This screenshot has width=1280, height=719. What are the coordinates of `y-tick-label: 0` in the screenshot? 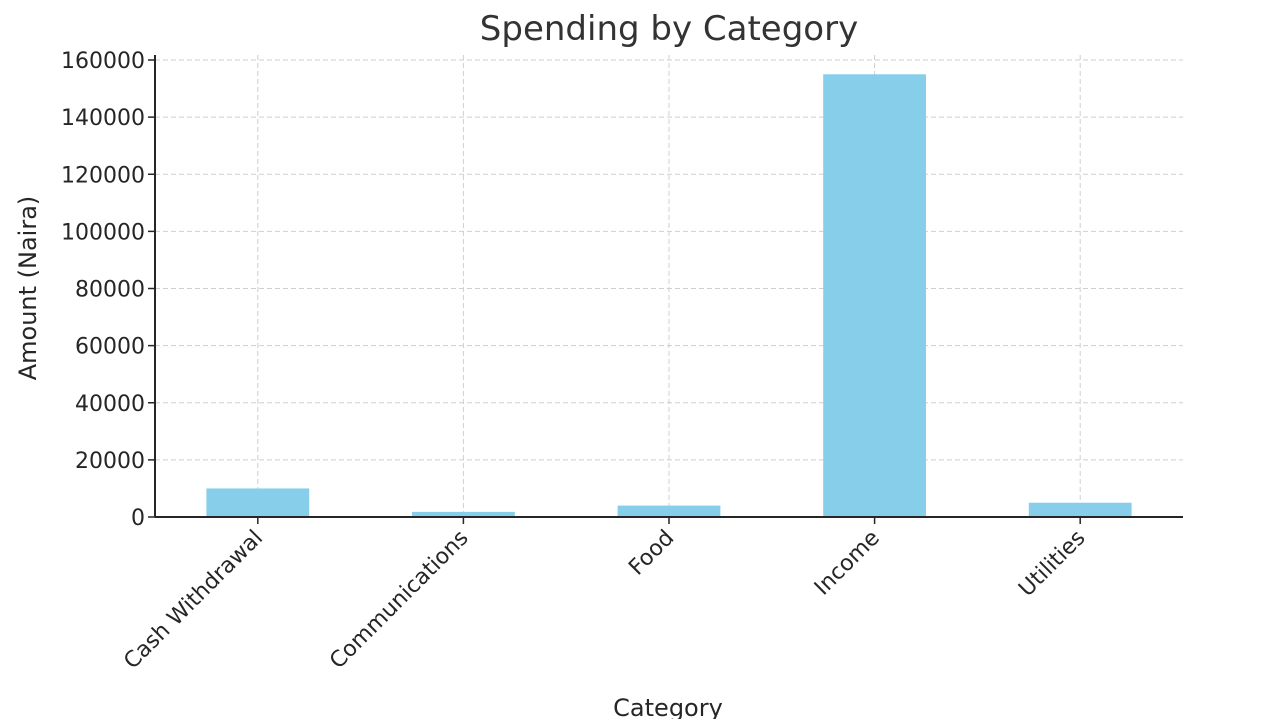 It's located at (138, 518).